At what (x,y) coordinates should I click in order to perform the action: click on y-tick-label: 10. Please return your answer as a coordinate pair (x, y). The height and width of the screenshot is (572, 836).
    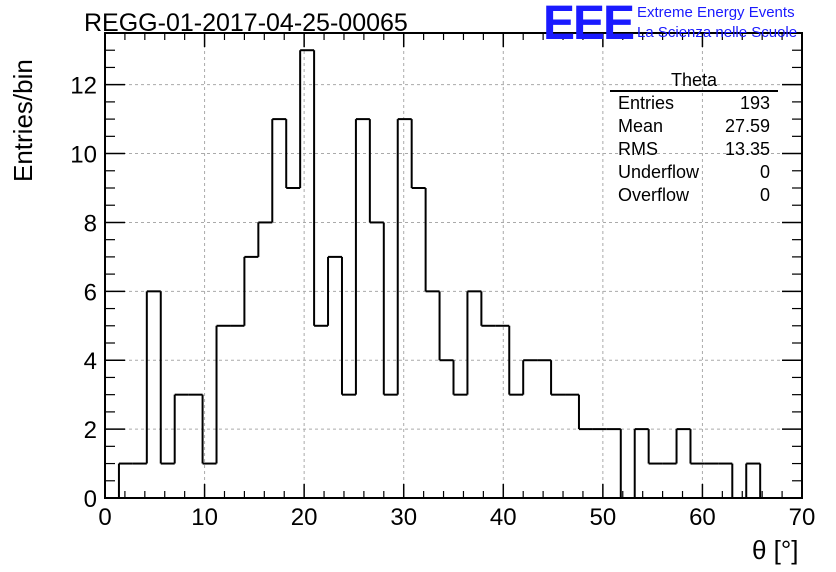
    Looking at the image, I should click on (83, 155).